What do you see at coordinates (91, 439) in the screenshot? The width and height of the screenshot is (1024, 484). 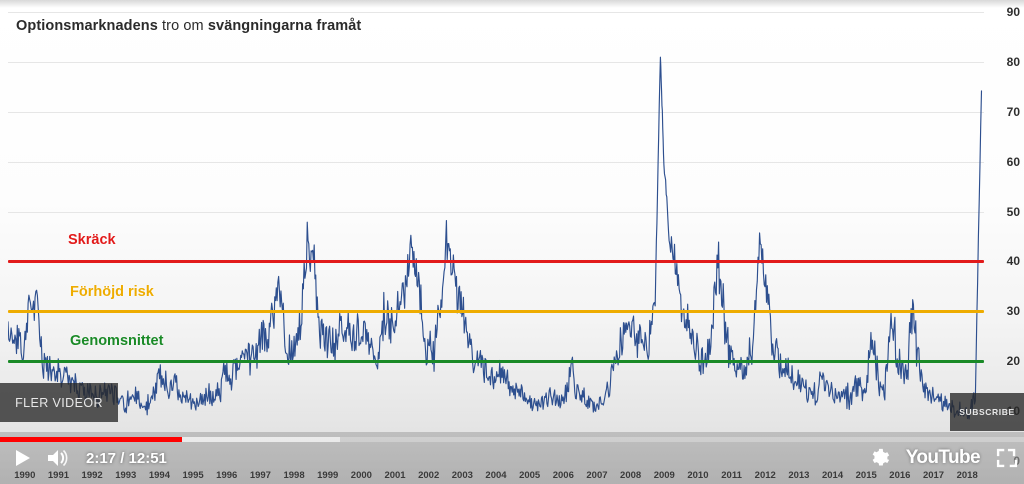 I see `progress-bar-played` at bounding box center [91, 439].